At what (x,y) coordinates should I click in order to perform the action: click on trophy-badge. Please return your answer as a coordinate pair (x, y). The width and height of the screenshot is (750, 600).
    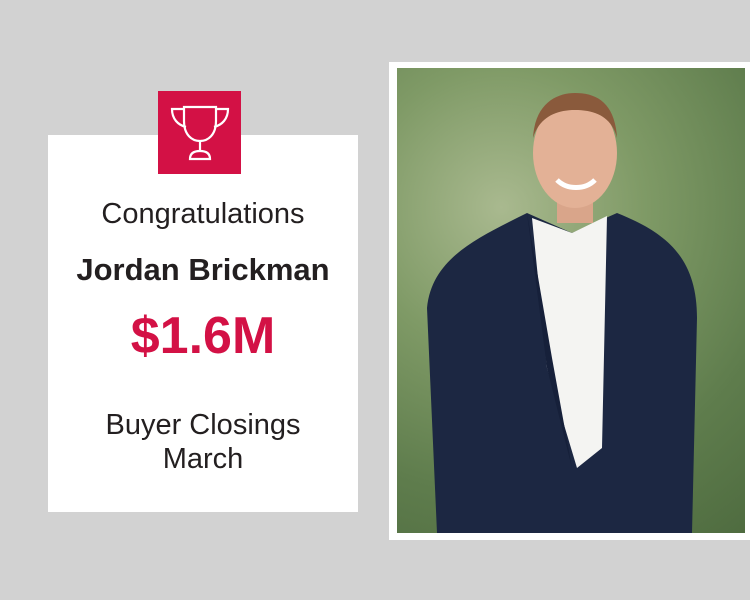
    Looking at the image, I should click on (199, 132).